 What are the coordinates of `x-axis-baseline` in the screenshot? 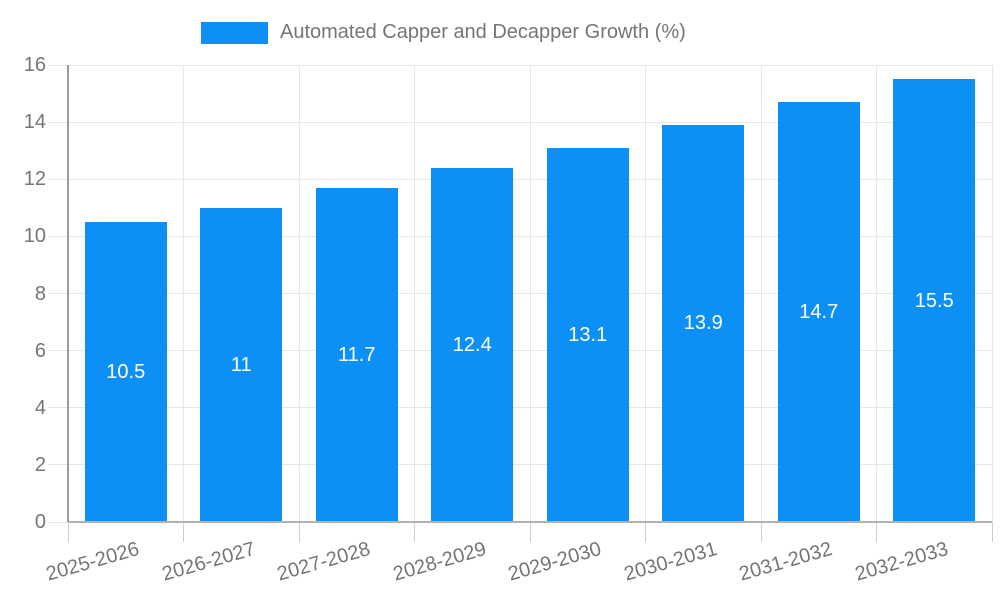 It's located at (530, 522).